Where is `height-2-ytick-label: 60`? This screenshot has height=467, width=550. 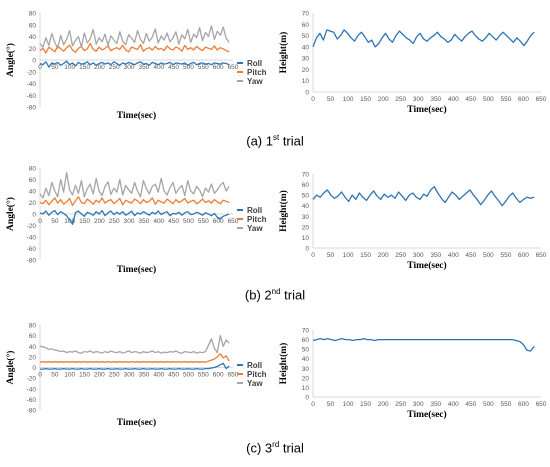 height-2-ytick-label: 60 is located at coordinates (306, 185).